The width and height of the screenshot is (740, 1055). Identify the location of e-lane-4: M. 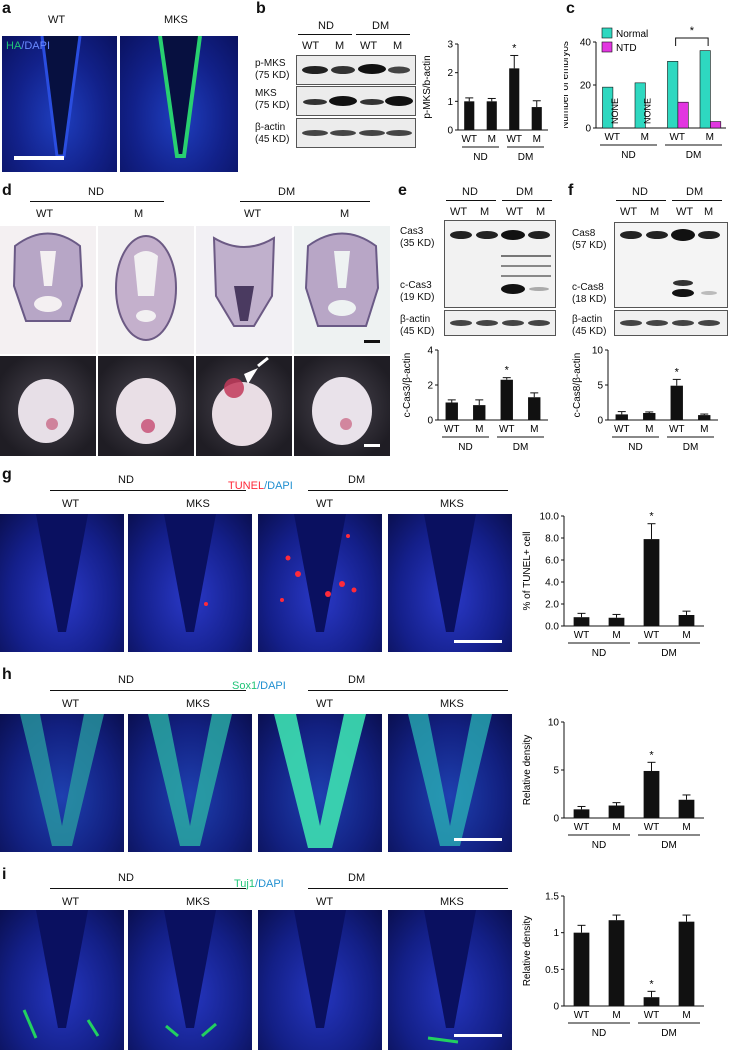
(541, 212).